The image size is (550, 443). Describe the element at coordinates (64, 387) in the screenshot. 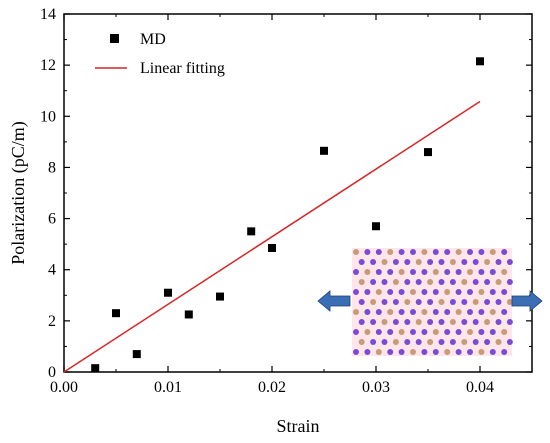

I see `x-tick-label: 0.00` at that location.